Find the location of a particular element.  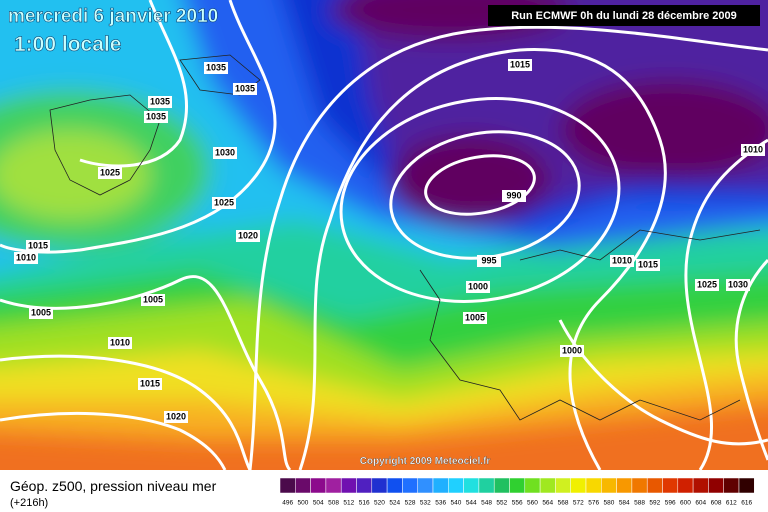

scale-label: 576 is located at coordinates (593, 503).